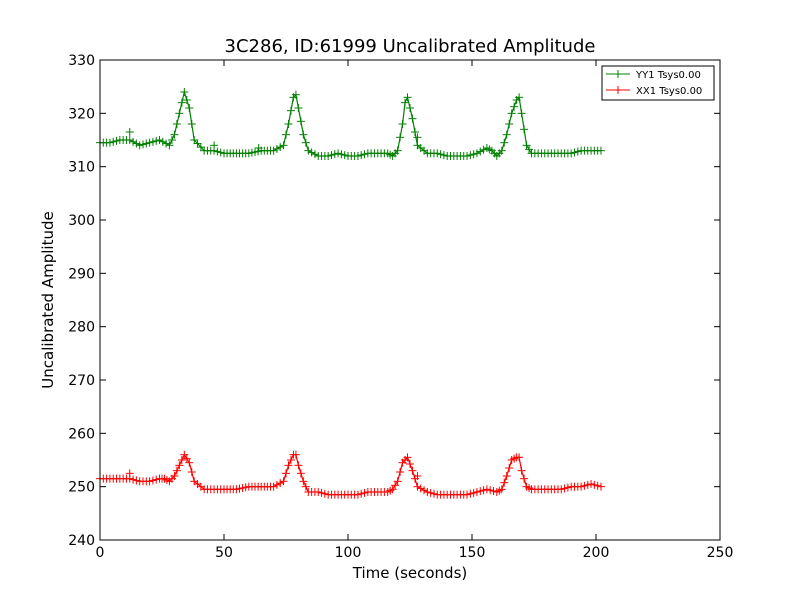 This screenshot has width=800, height=600. What do you see at coordinates (81, 328) in the screenshot?
I see `y-tick-label: 280` at bounding box center [81, 328].